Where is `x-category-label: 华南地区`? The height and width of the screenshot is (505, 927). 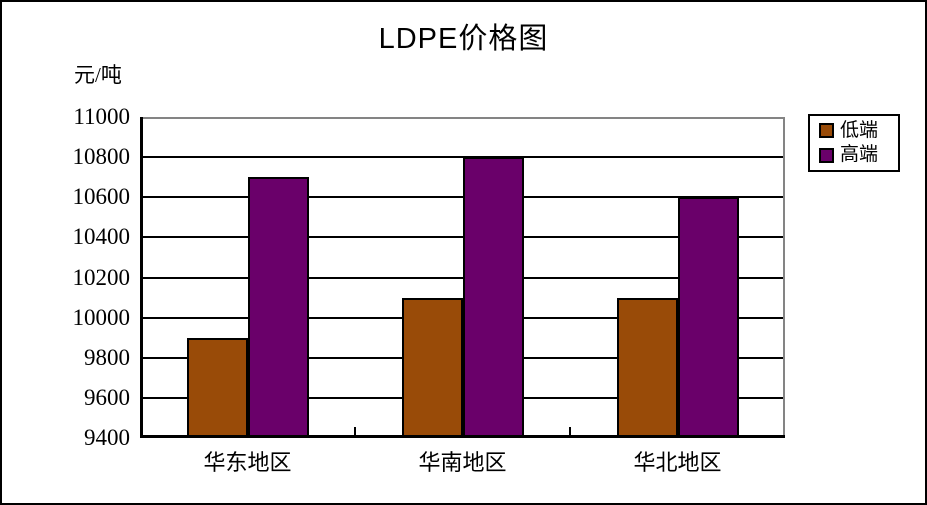 x-category-label: 华南地区 is located at coordinates (462, 462).